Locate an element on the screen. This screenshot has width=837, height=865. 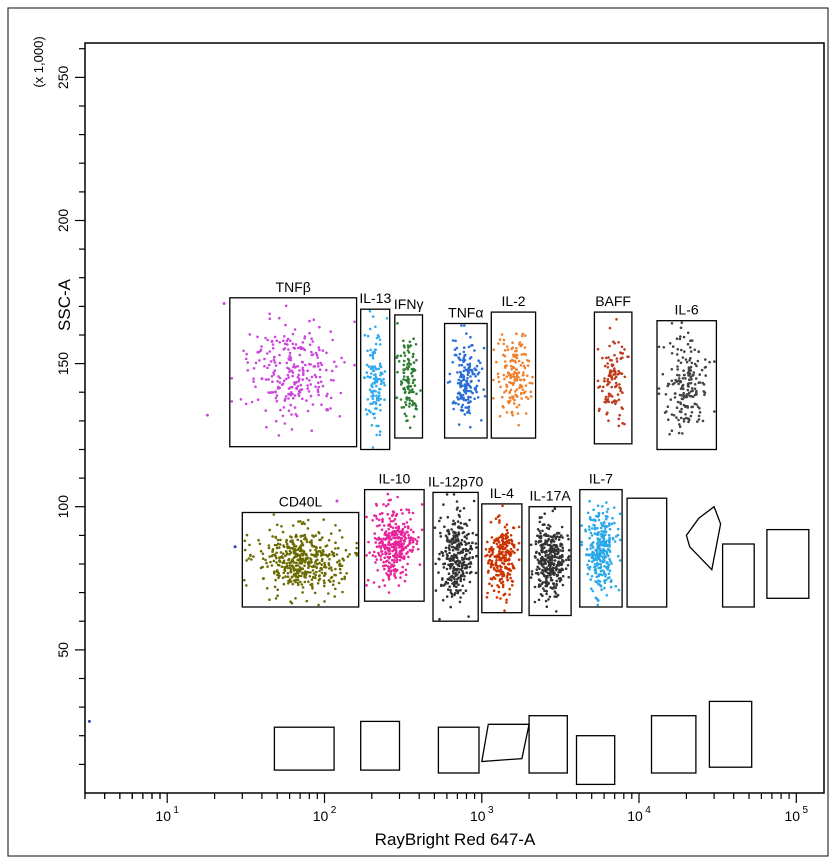
empty-gate-rect is located at coordinates (458, 750).